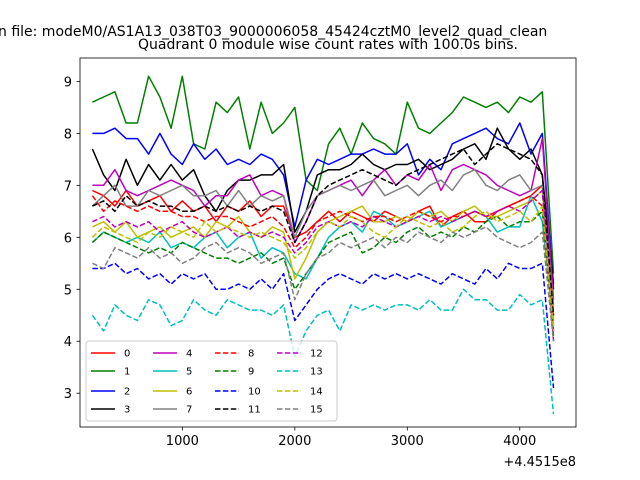 This screenshot has width=640, height=480. I want to click on legend-label-14: 14, so click(316, 392).